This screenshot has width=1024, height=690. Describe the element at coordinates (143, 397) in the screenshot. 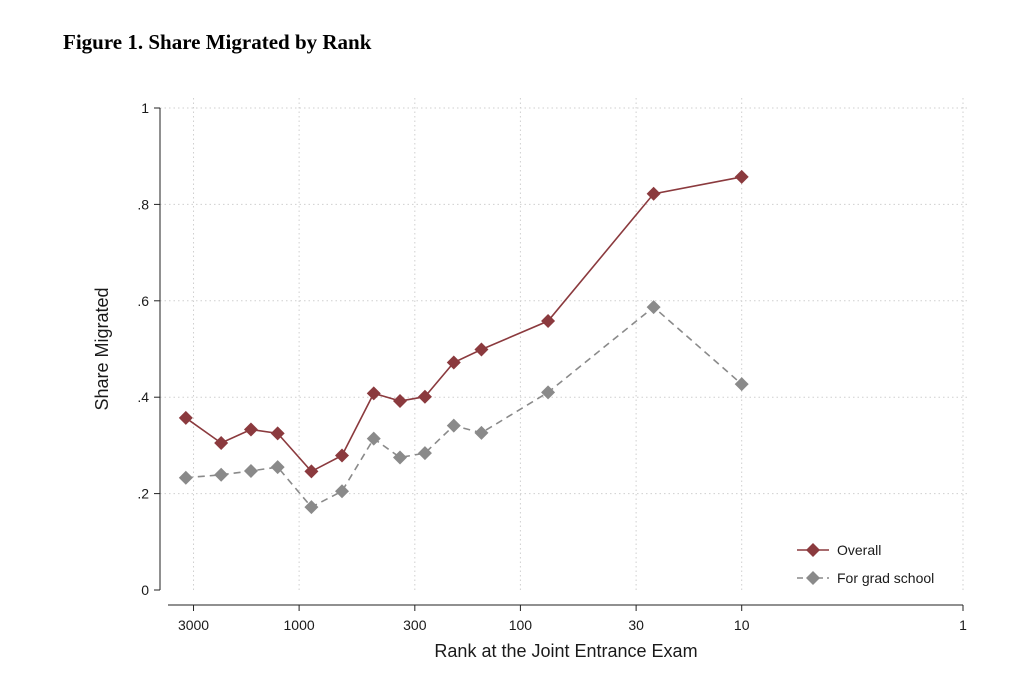

I see `y-tick-label: .4` at that location.